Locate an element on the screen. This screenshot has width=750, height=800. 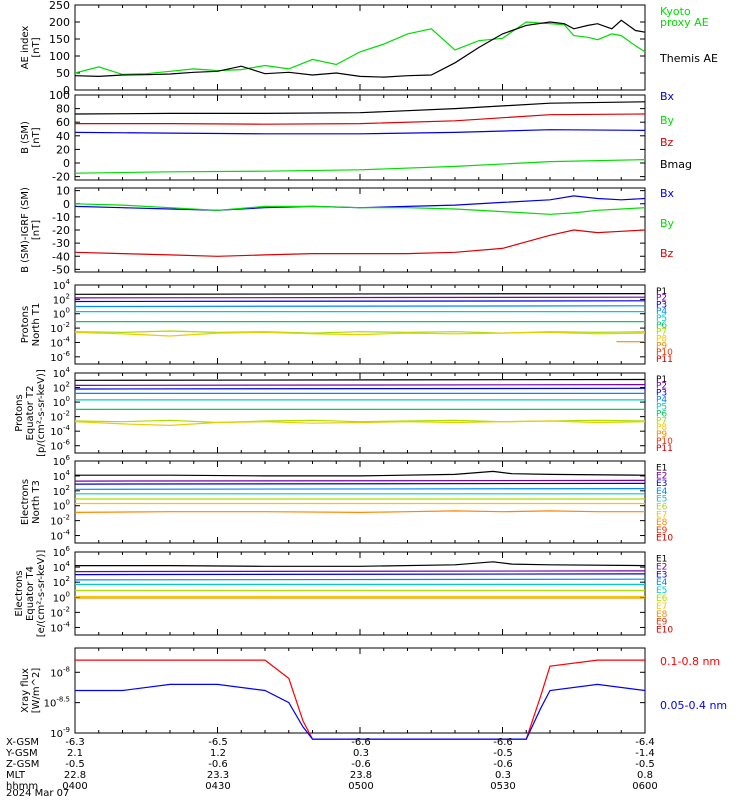
y-tick-label: 10-9 is located at coordinates (60, 733).